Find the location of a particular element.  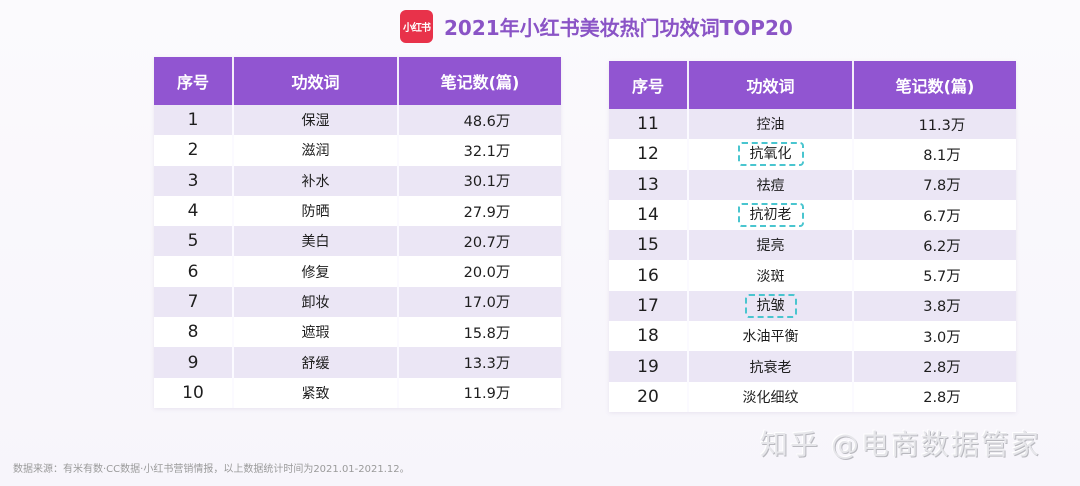

rank-cell: 13 is located at coordinates (649, 184).